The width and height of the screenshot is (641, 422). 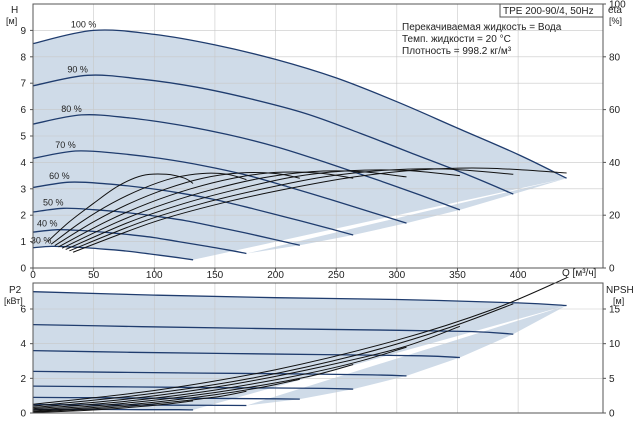 I want to click on tick-label: 1, so click(x=23, y=242).